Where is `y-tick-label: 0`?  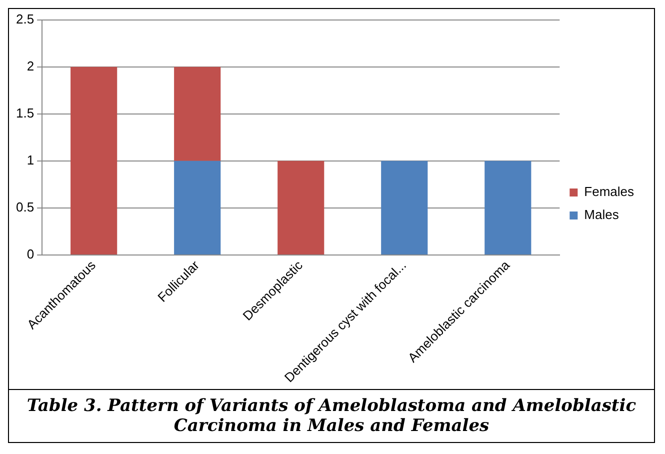 y-tick-label: 0 is located at coordinates (30, 254).